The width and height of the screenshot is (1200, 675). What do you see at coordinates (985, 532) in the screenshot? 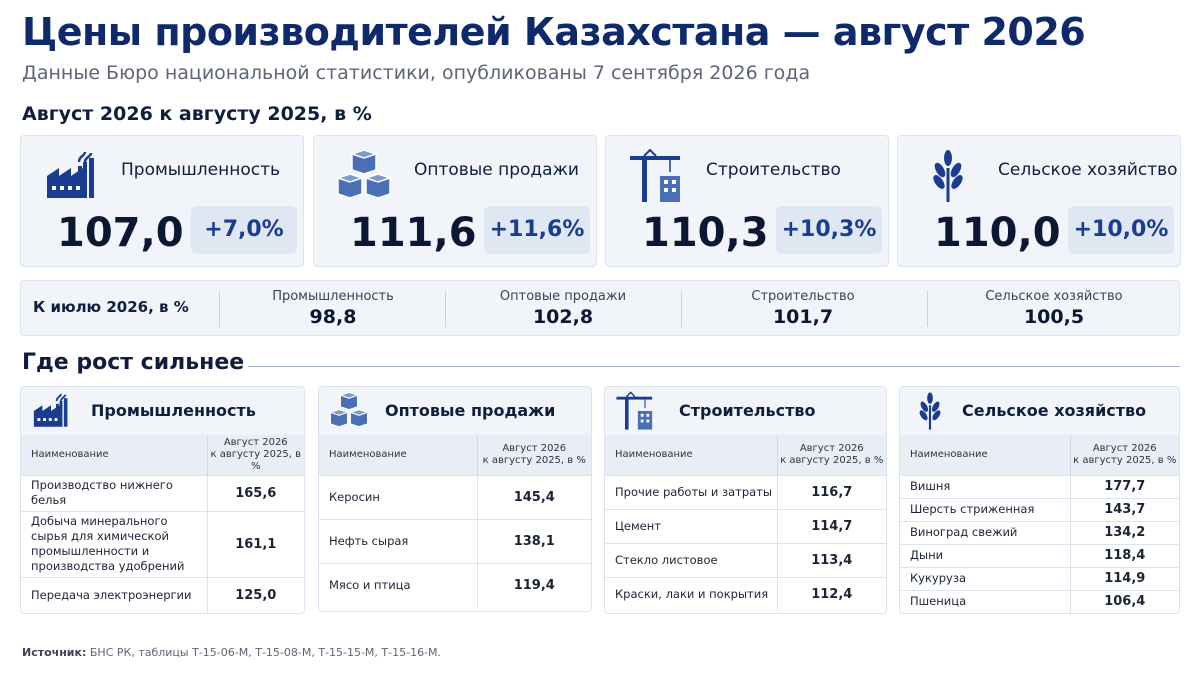
I see `row-name: Виноград свежий` at bounding box center [985, 532].